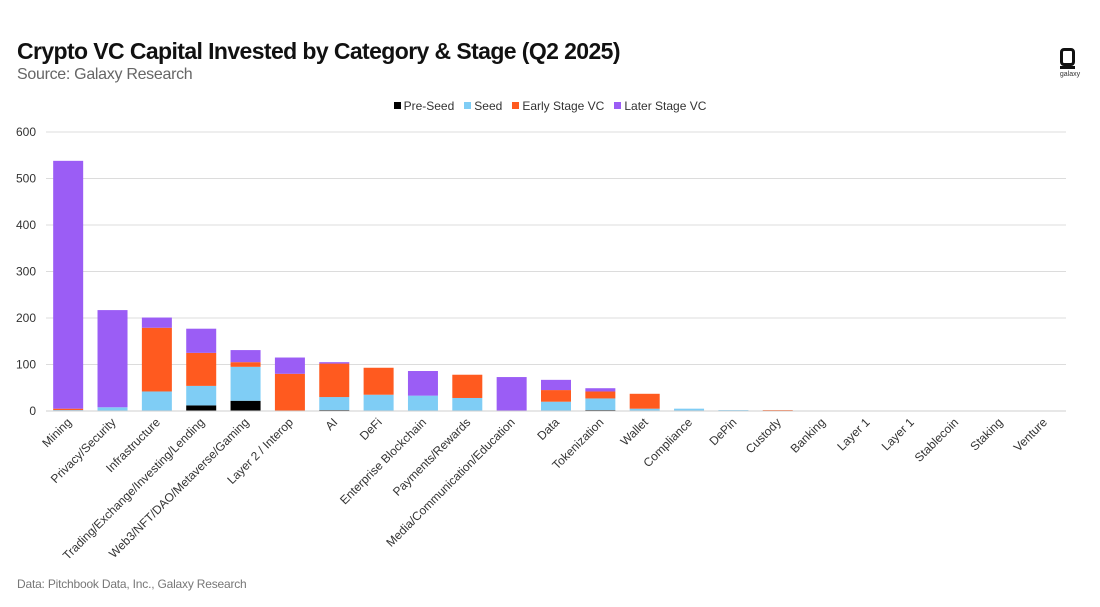  Describe the element at coordinates (563, 106) in the screenshot. I see `legend-label: Early Stage VC` at that location.